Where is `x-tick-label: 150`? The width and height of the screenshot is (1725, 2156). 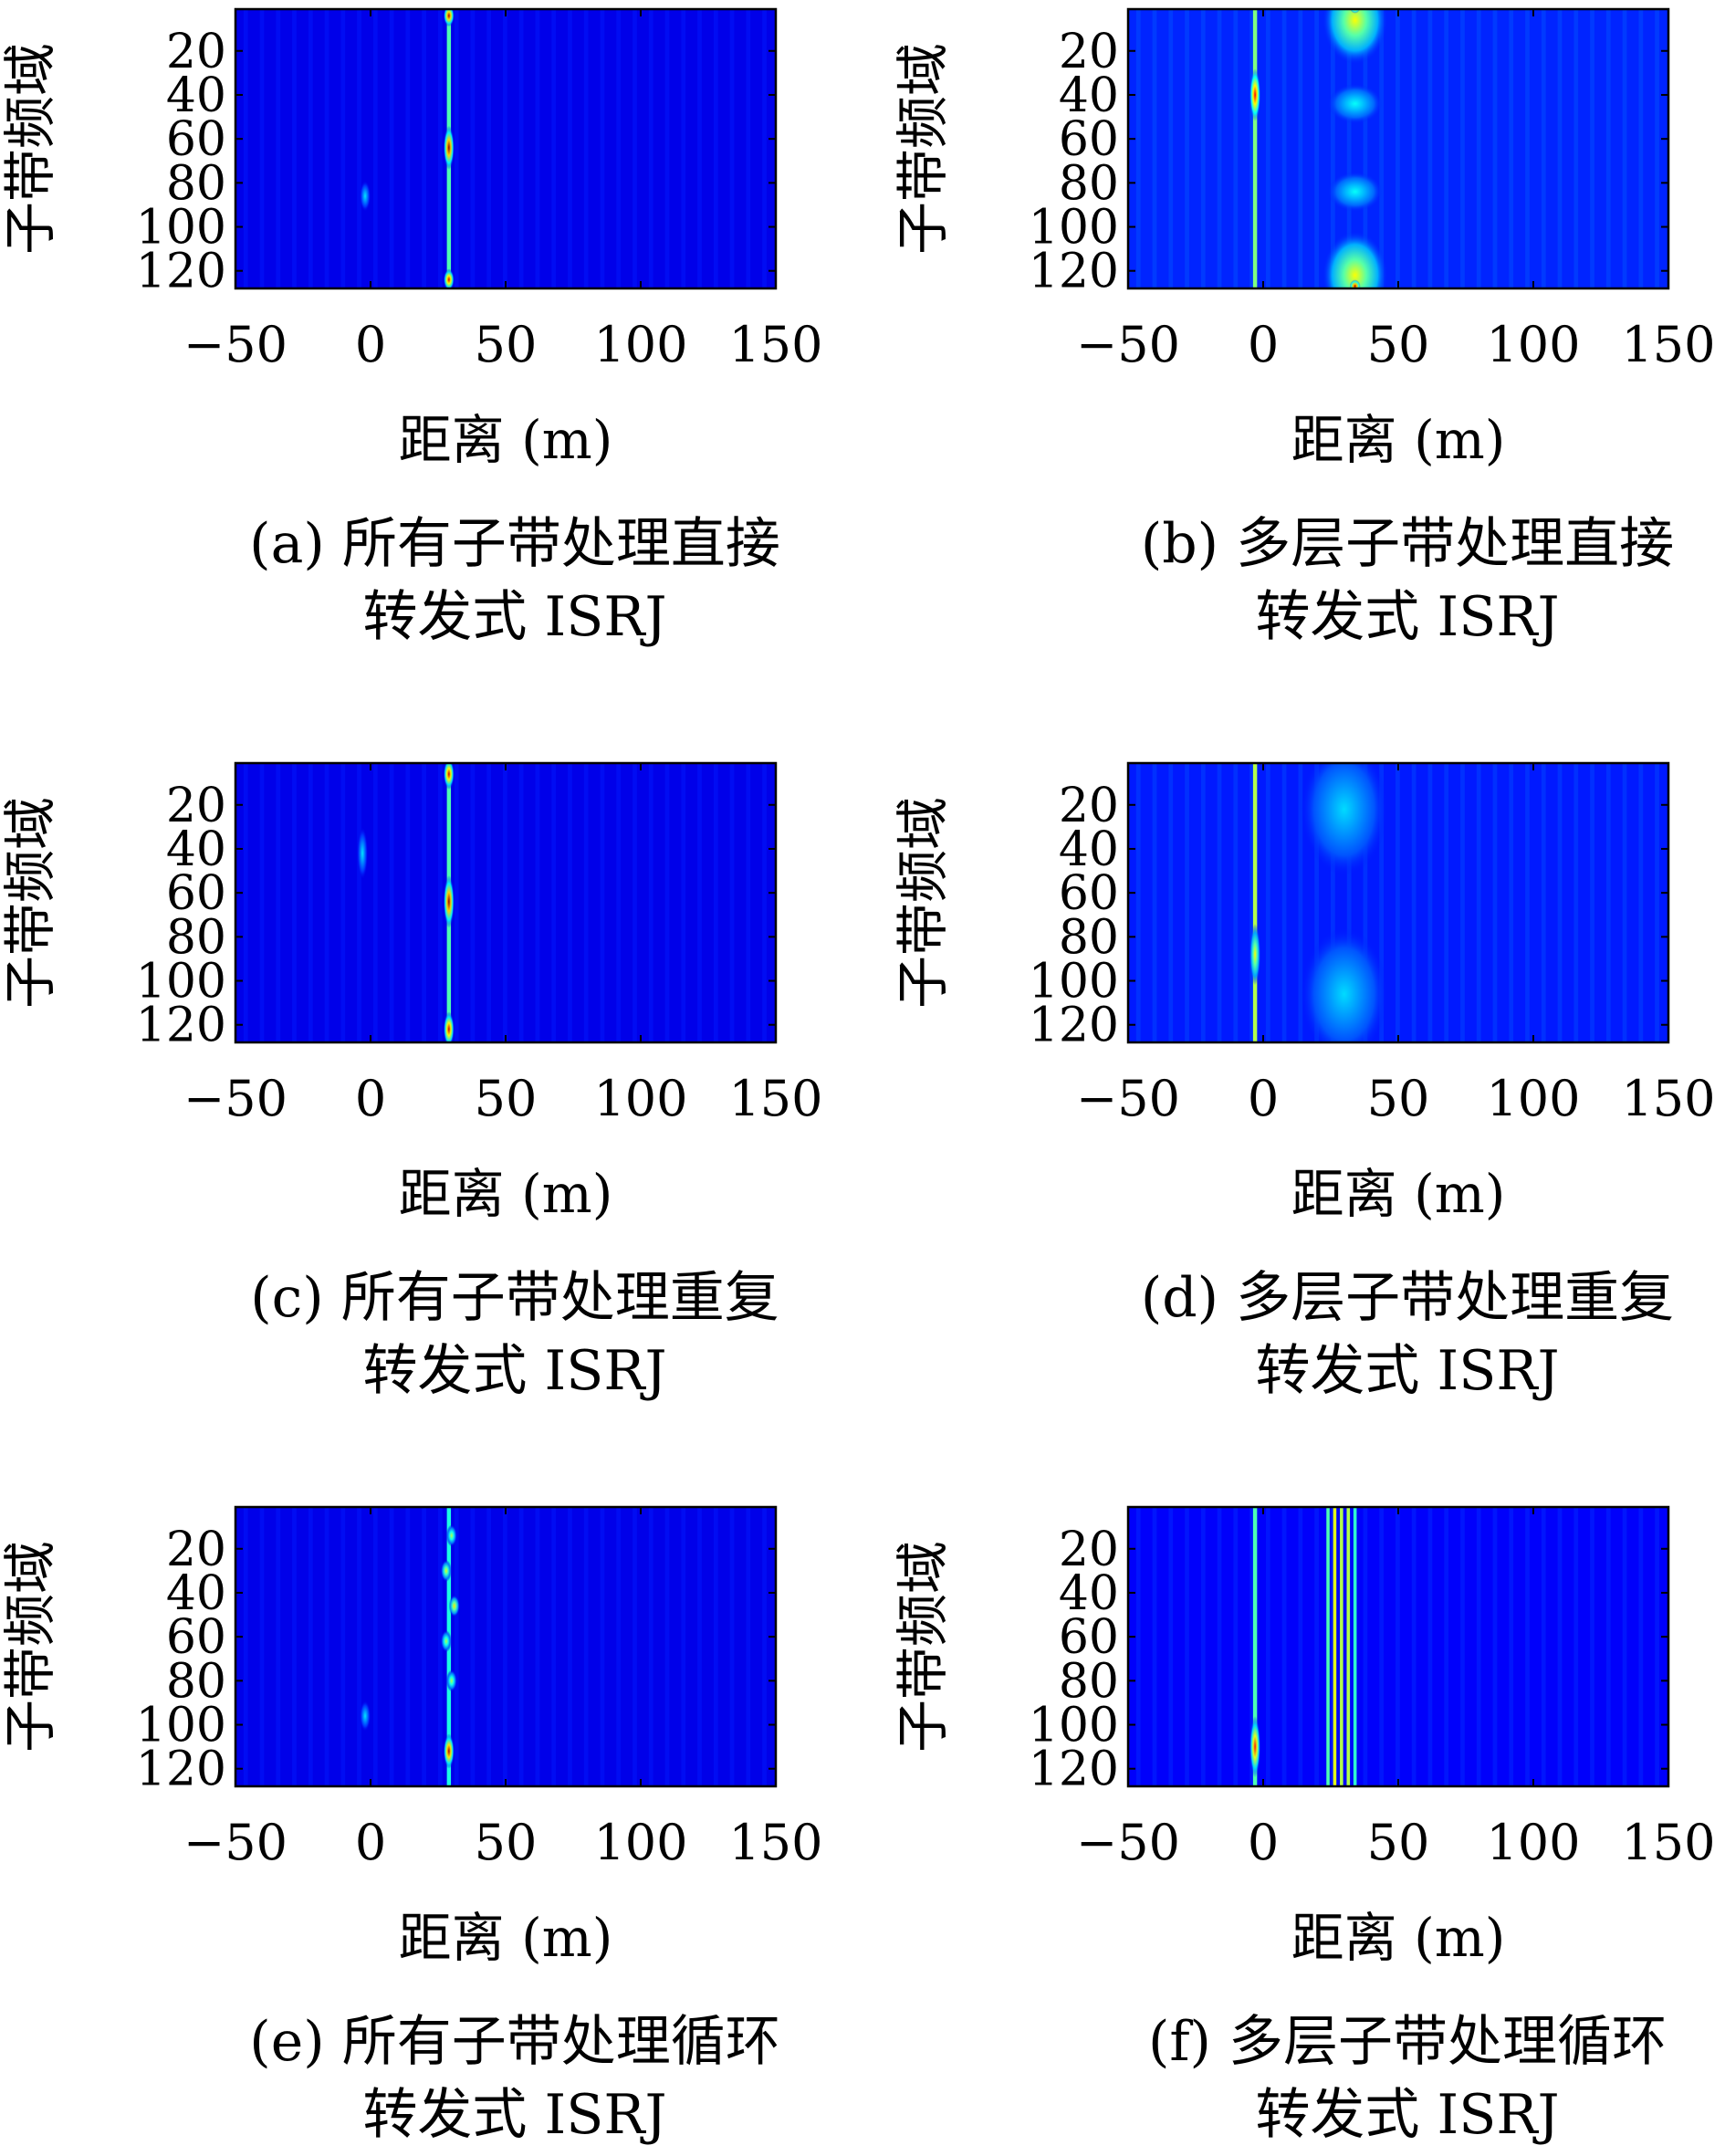
x-tick-label: 150 is located at coordinates (775, 1099).